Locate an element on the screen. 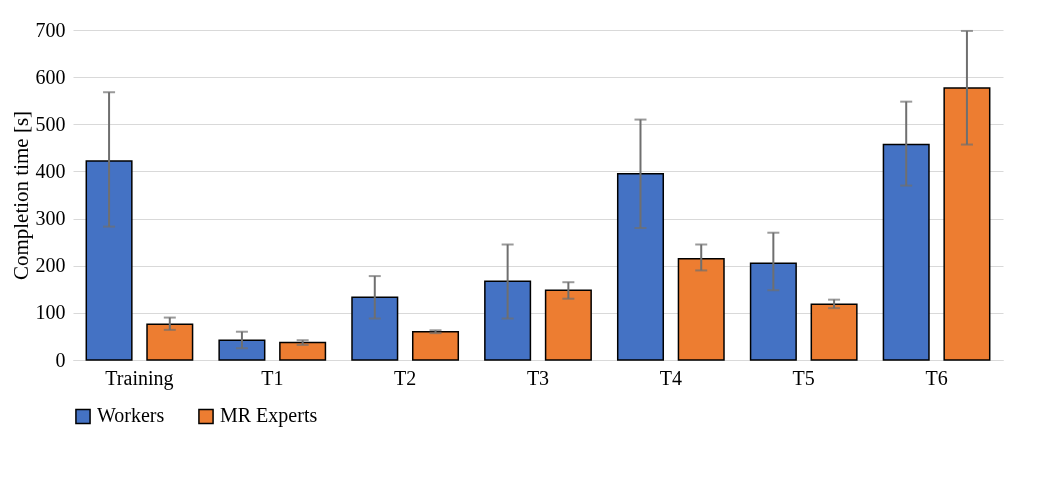 Image resolution: width=1038 pixels, height=485 pixels. x-tick-label: T3 is located at coordinates (538, 377).